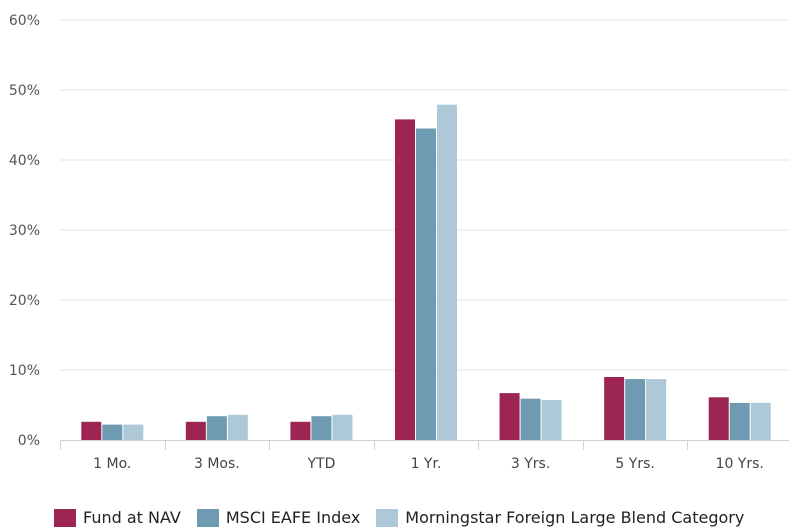 This screenshot has height=529, width=789. What do you see at coordinates (24, 161) in the screenshot?
I see `y-tick-label: 40%` at bounding box center [24, 161].